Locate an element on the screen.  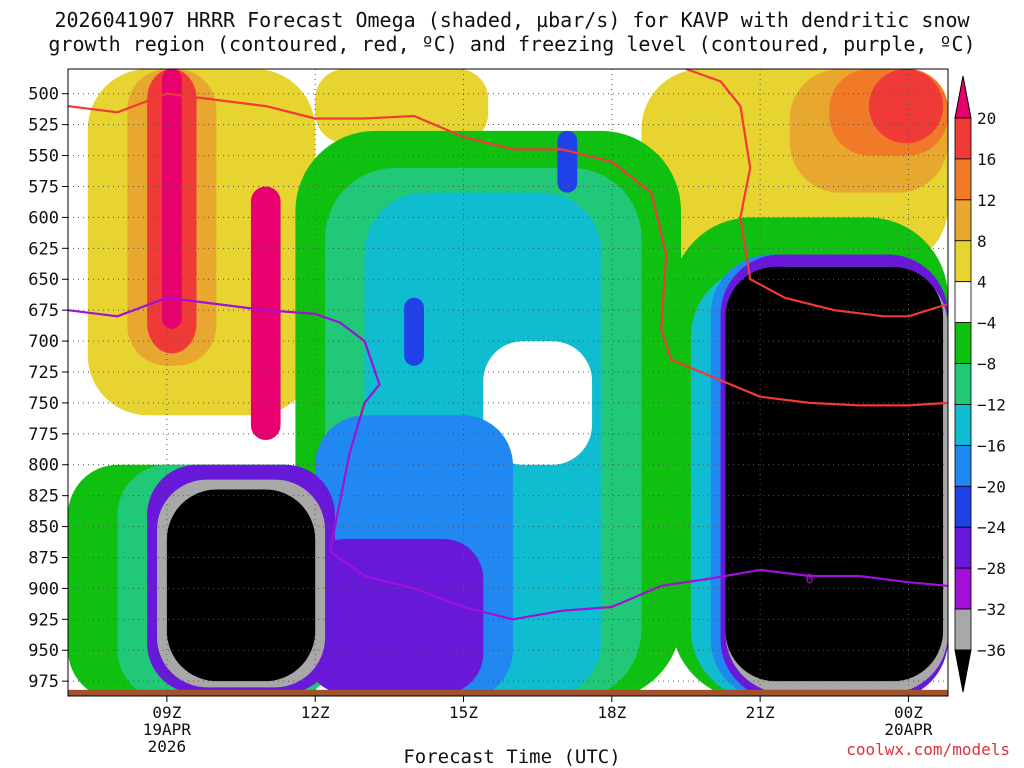
colorbar-label-3: 8 is located at coordinates (982, 241).